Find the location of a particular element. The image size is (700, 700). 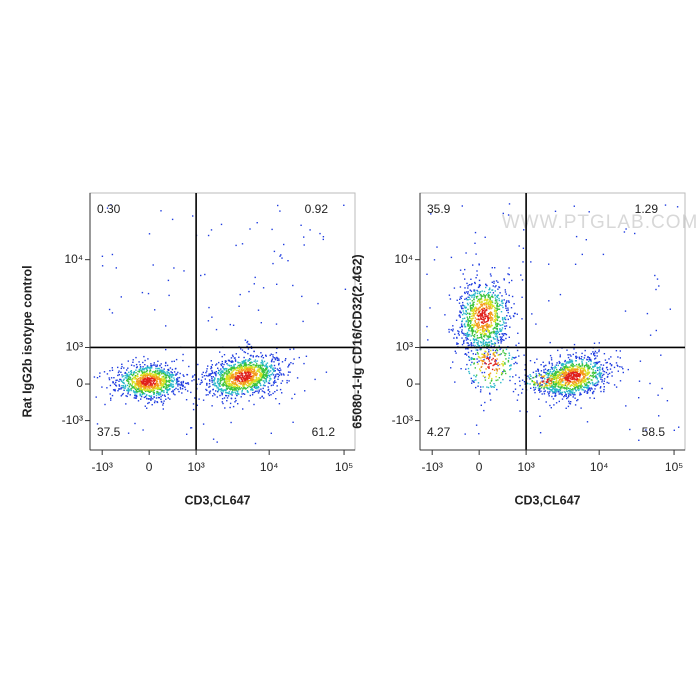

x-axis-label: CD3,CL647 is located at coordinates (218, 500).